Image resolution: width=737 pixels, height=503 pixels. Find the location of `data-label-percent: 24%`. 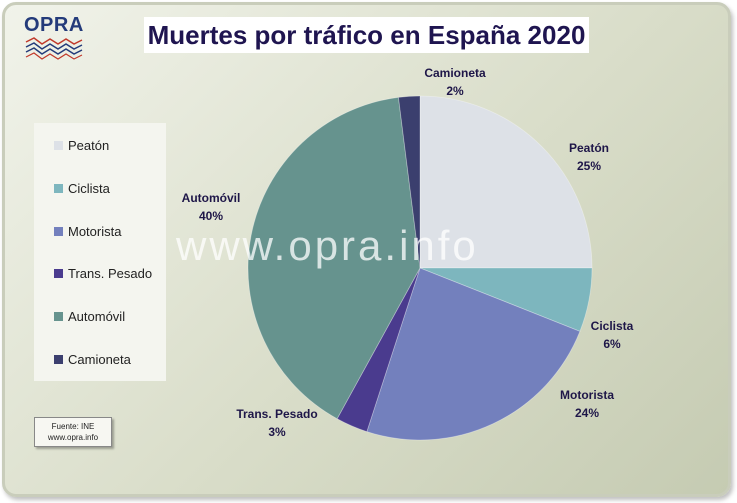

data-label-percent: 24% is located at coordinates (587, 413).